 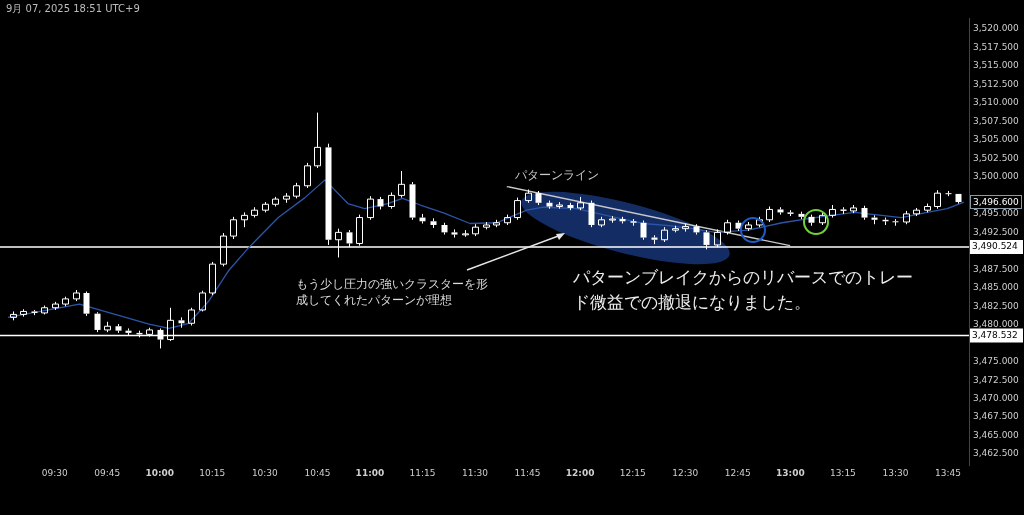 I want to click on x-tick-label: 12:45, so click(x=737, y=472).